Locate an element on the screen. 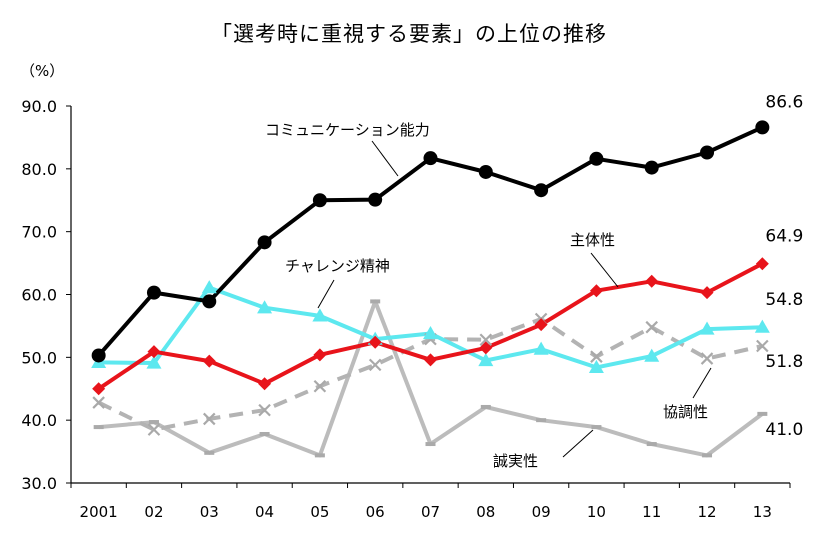 This screenshot has width=818, height=534. x-tick-label: 03 is located at coordinates (209, 512).